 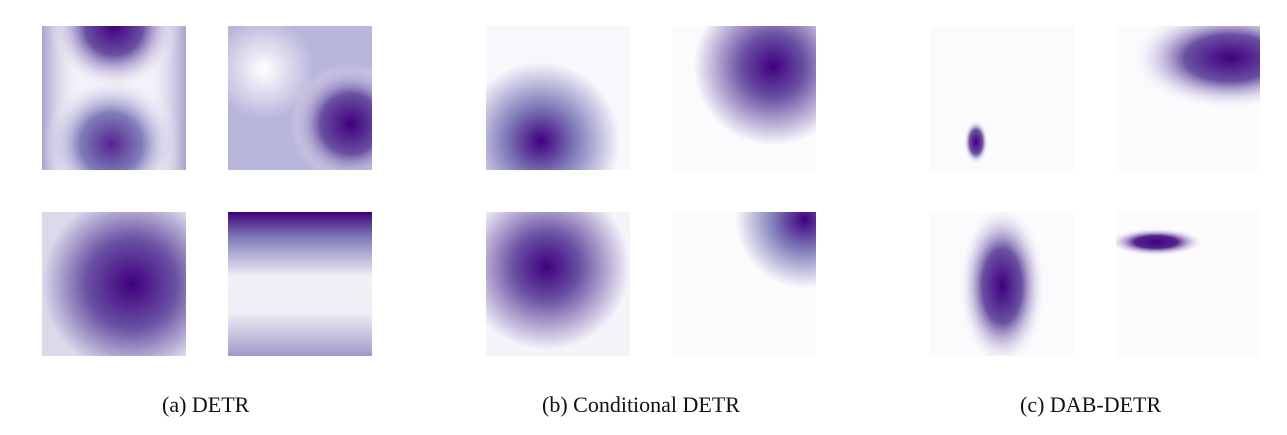 What do you see at coordinates (641, 405) in the screenshot?
I see `panel-caption: (b) Conditional DETR` at bounding box center [641, 405].